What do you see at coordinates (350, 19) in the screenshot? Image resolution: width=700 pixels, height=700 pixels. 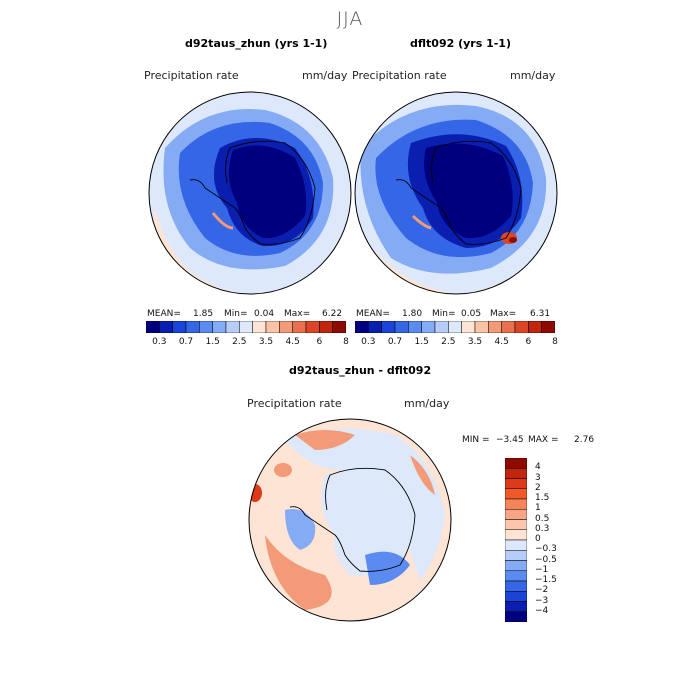 I see `season-title: JJA` at bounding box center [350, 19].